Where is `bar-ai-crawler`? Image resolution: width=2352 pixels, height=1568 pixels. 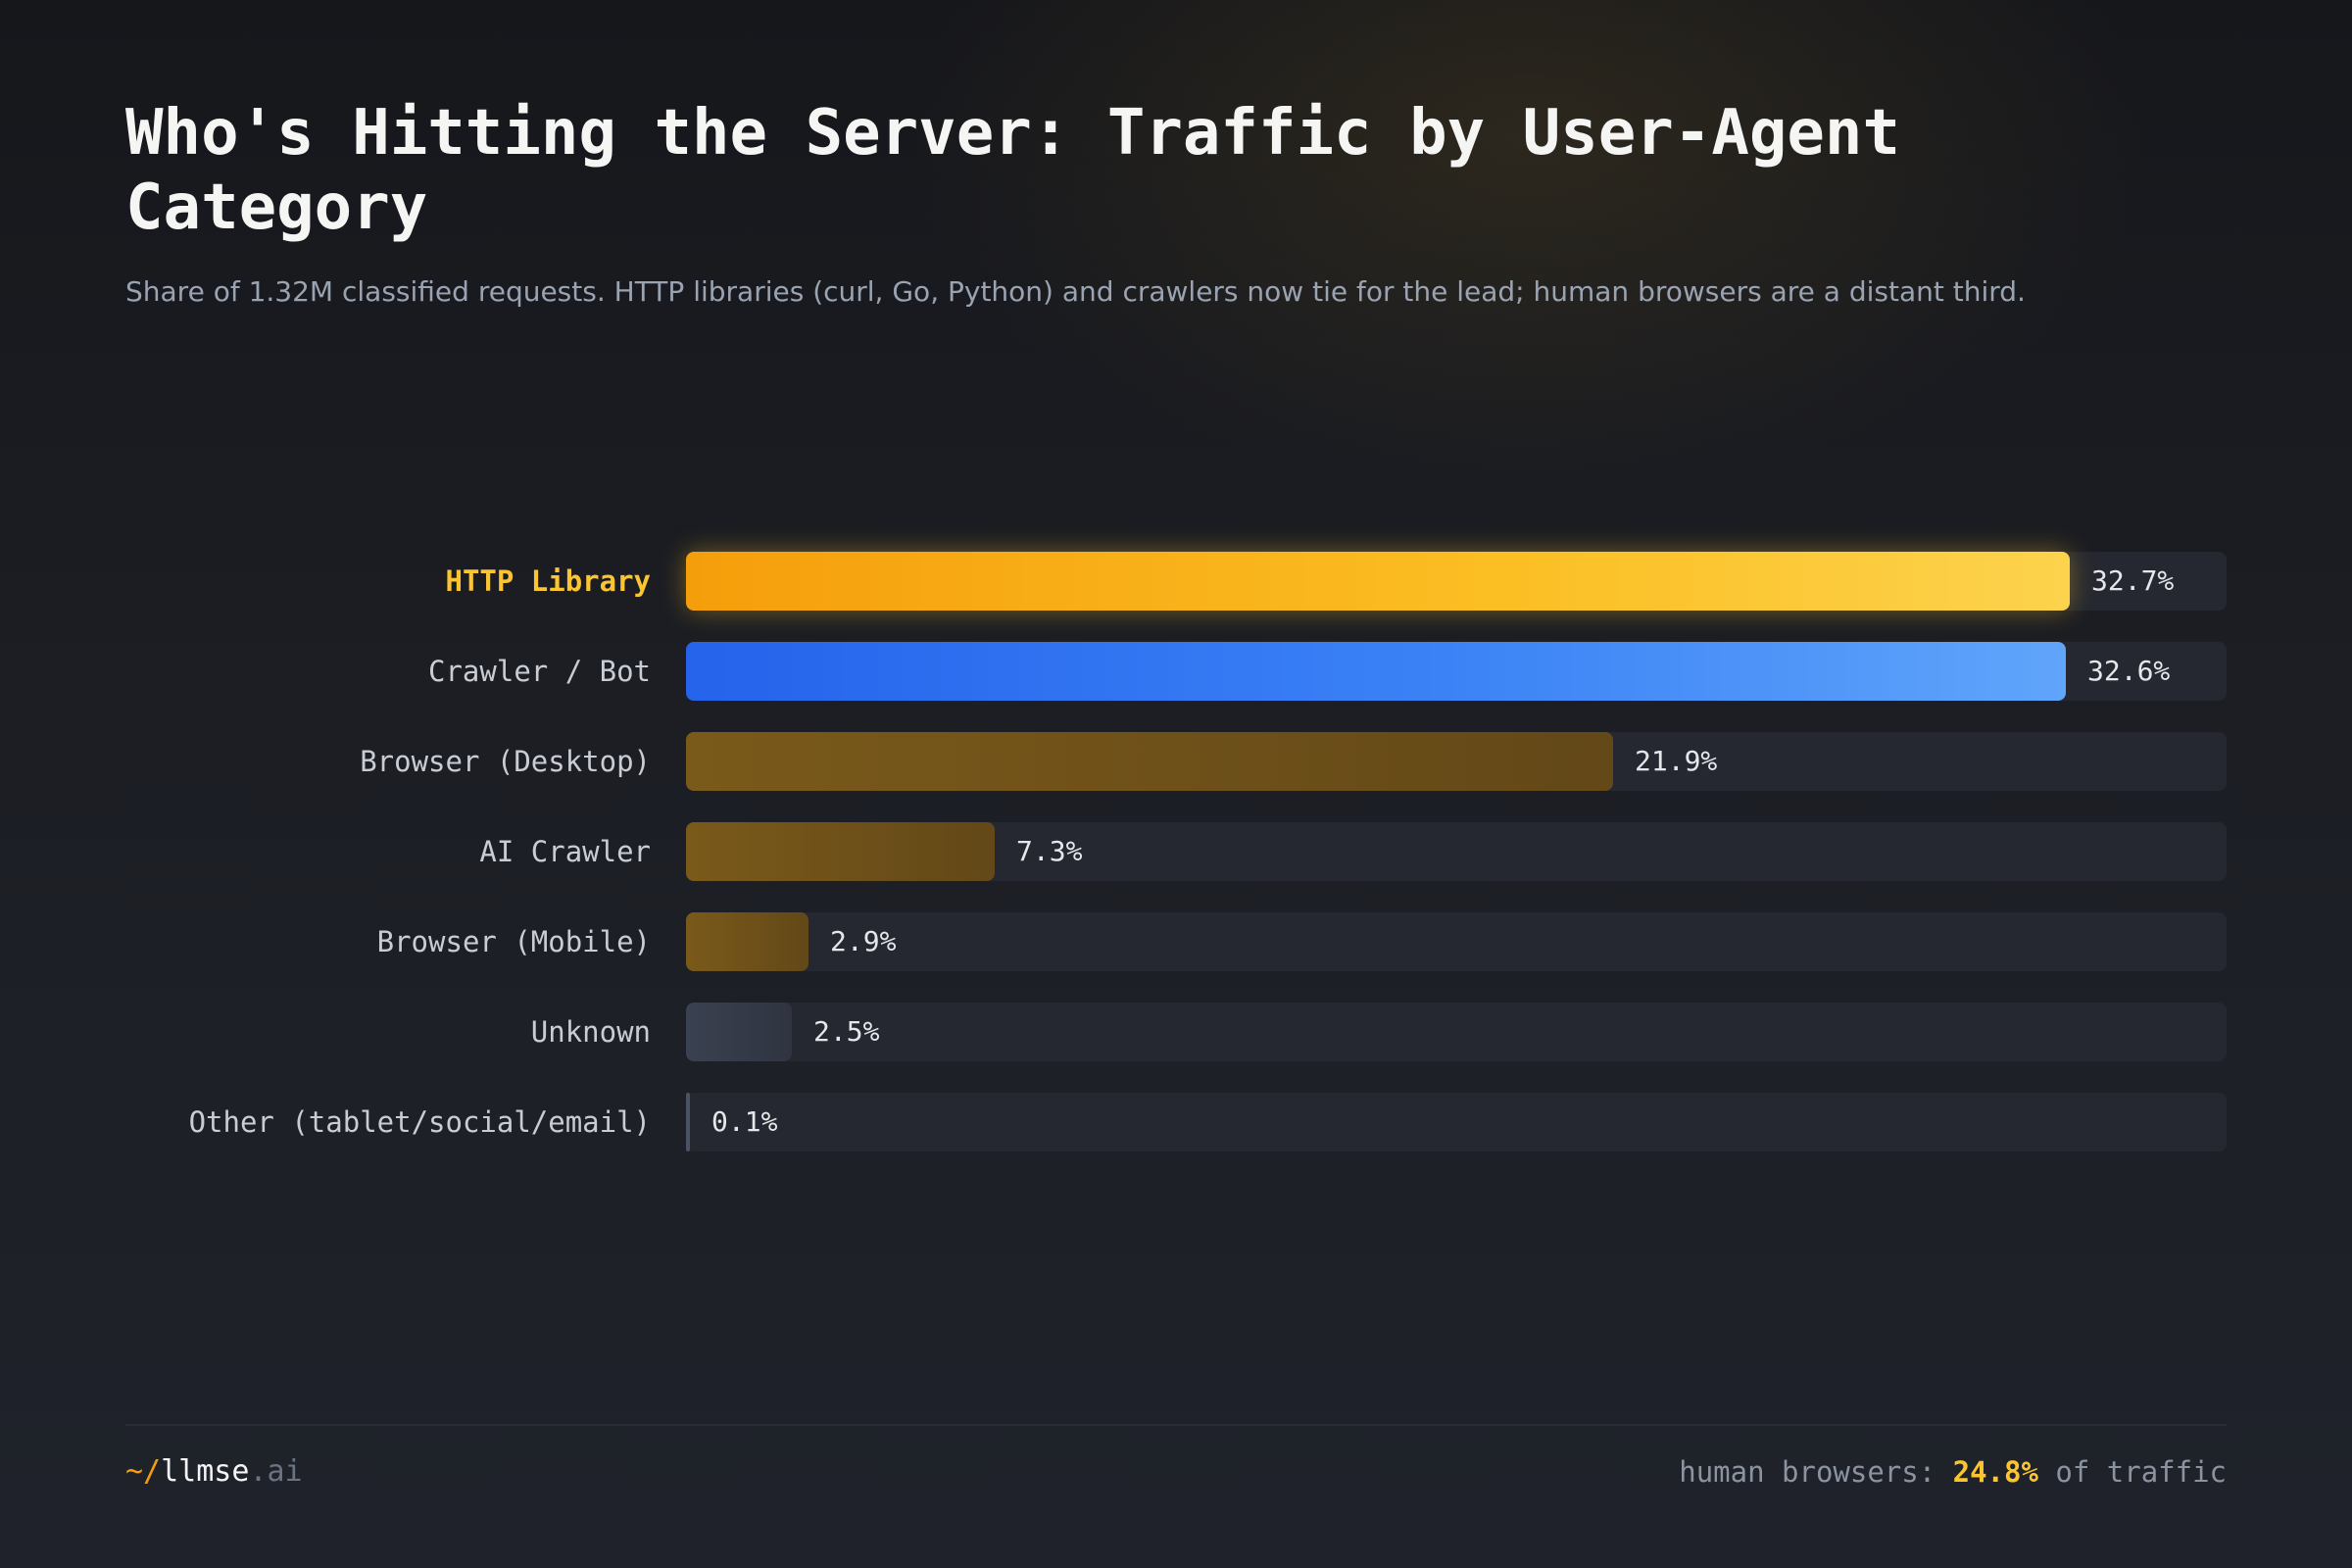
bar-ai-crawler is located at coordinates (840, 851).